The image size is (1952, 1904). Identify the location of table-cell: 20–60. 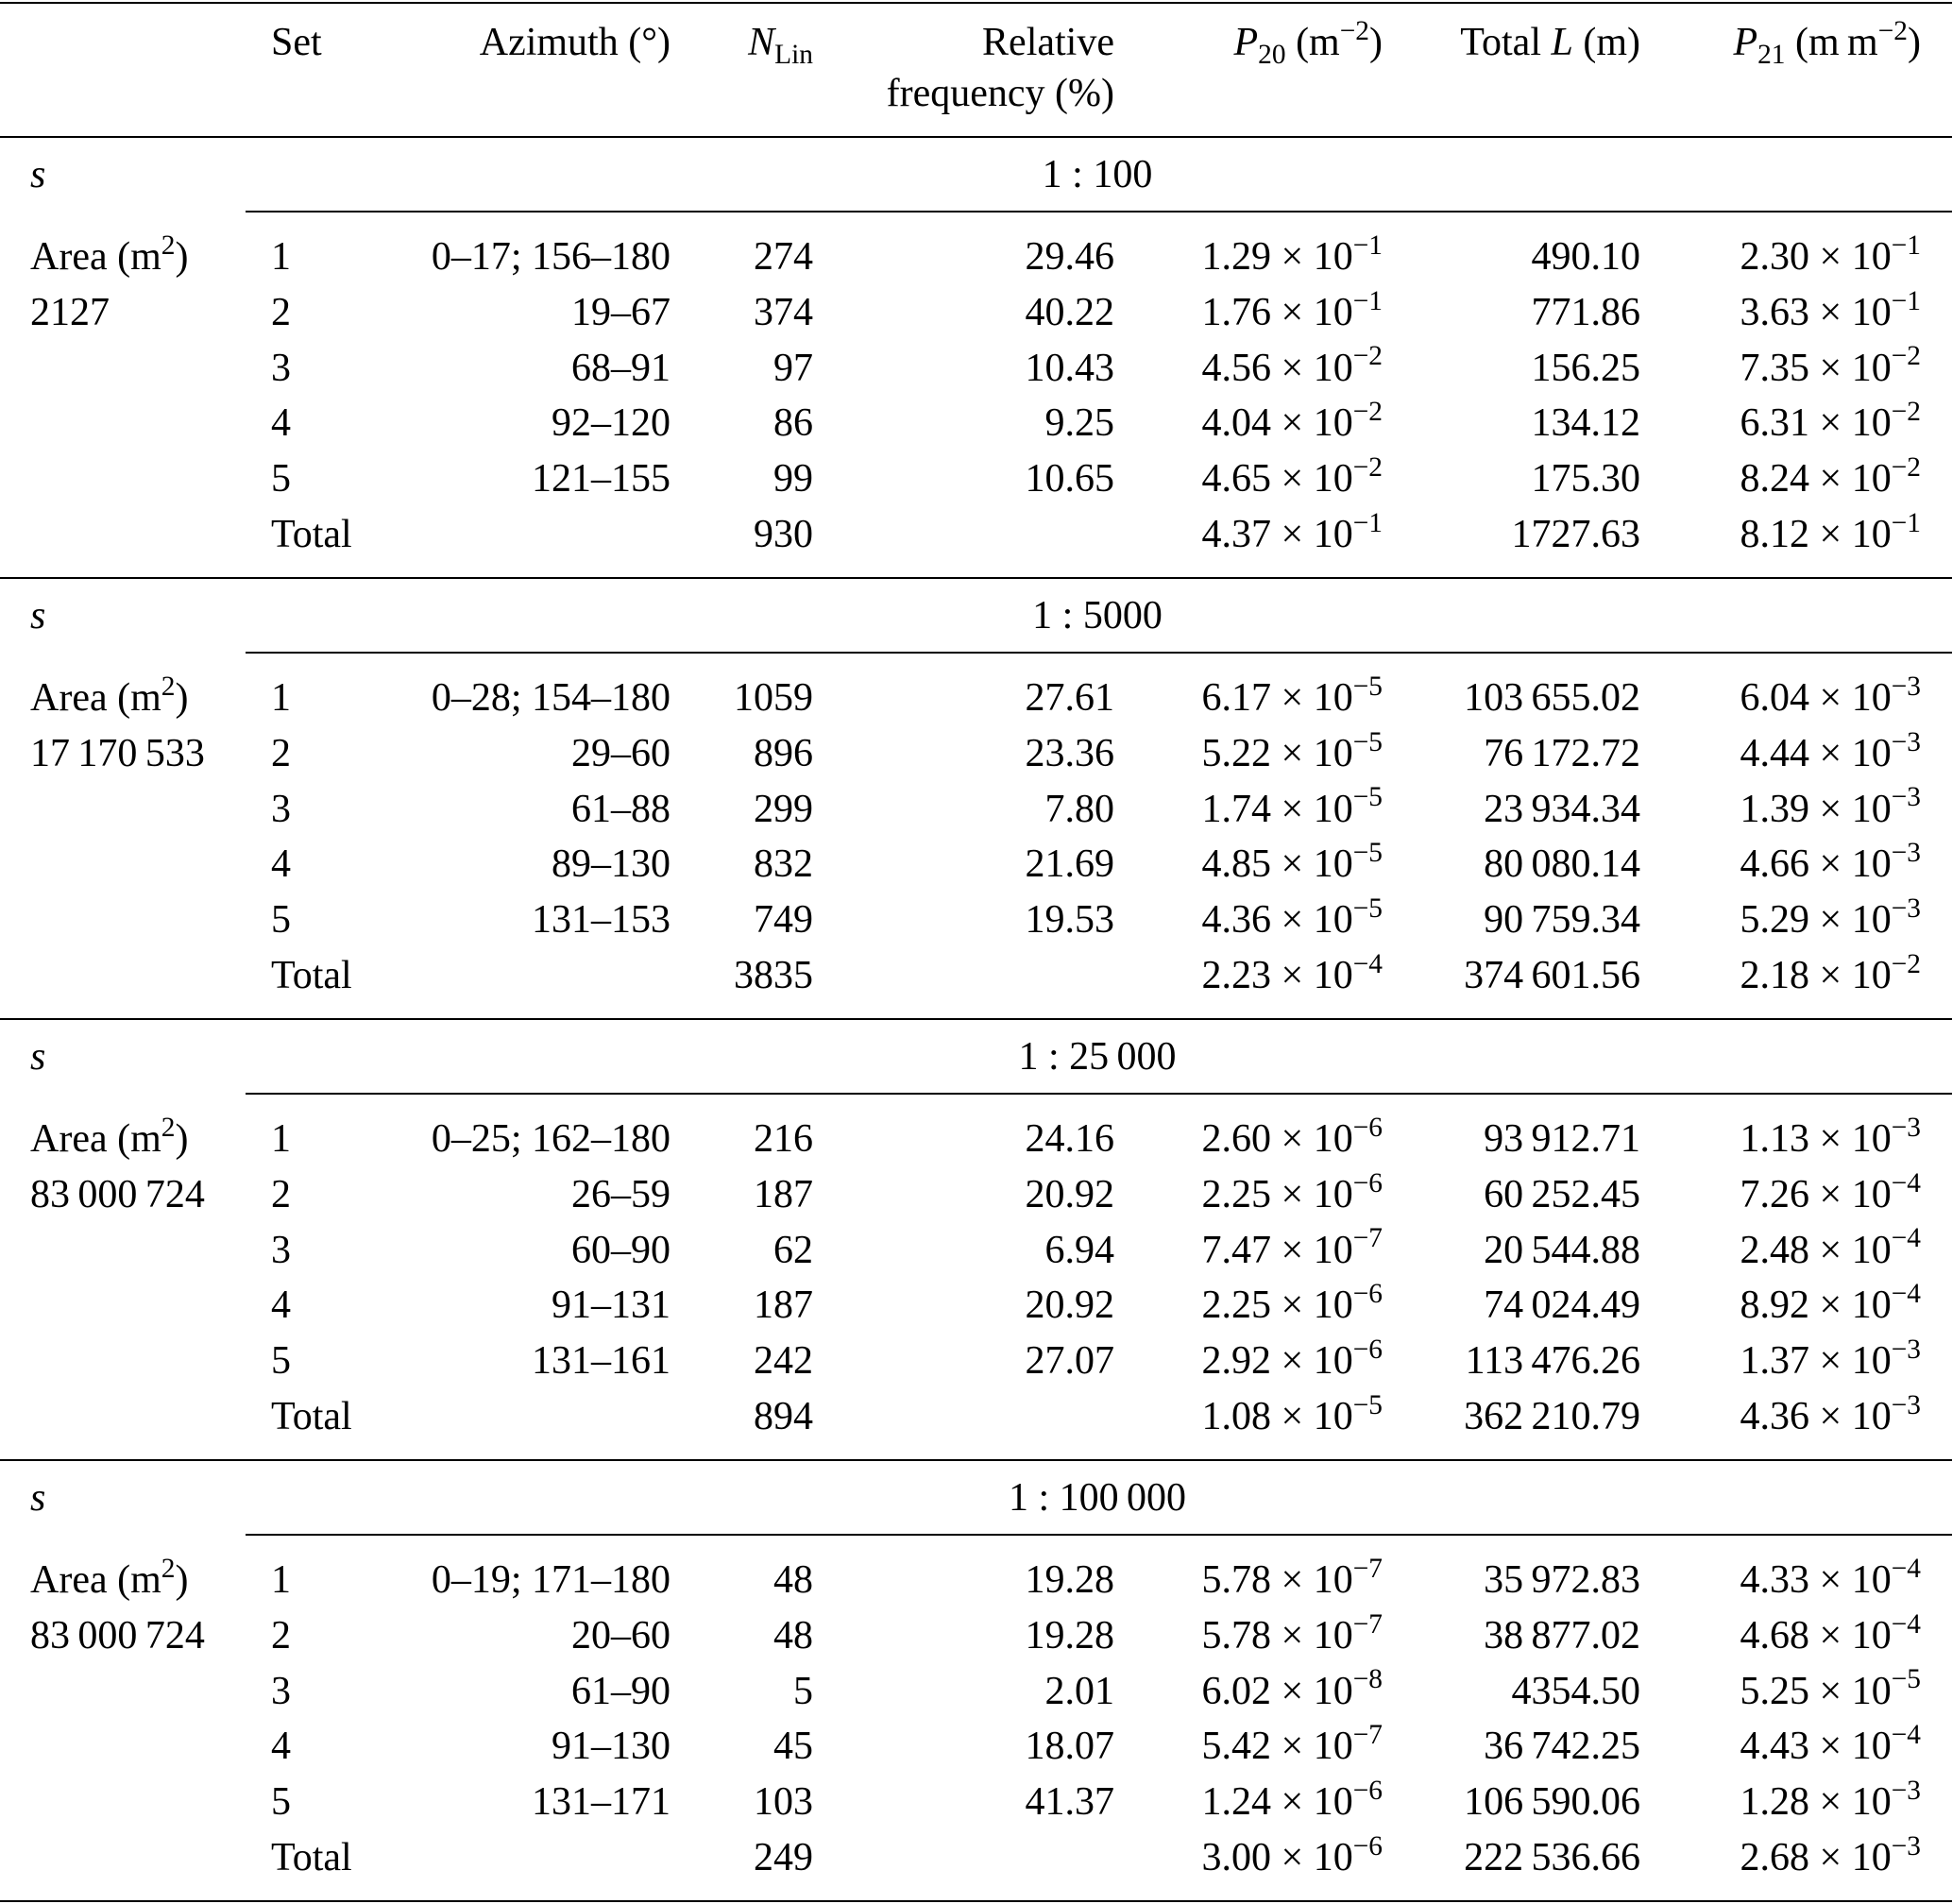
(620, 1635).